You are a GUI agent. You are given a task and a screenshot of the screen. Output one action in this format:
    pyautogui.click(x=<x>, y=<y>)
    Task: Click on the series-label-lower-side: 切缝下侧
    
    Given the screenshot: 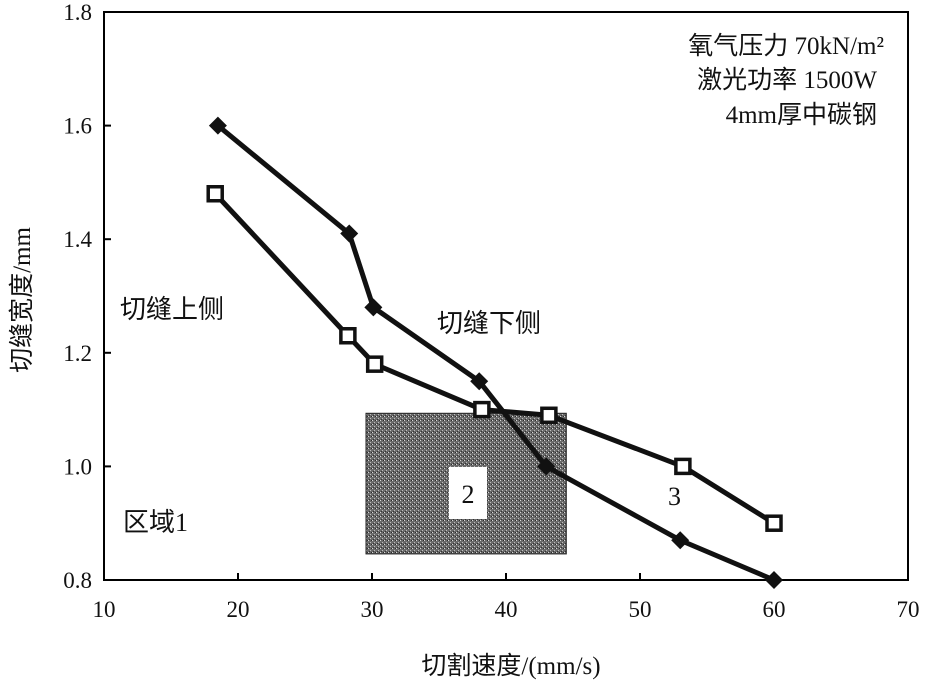 What is the action you would take?
    pyautogui.click(x=489, y=323)
    